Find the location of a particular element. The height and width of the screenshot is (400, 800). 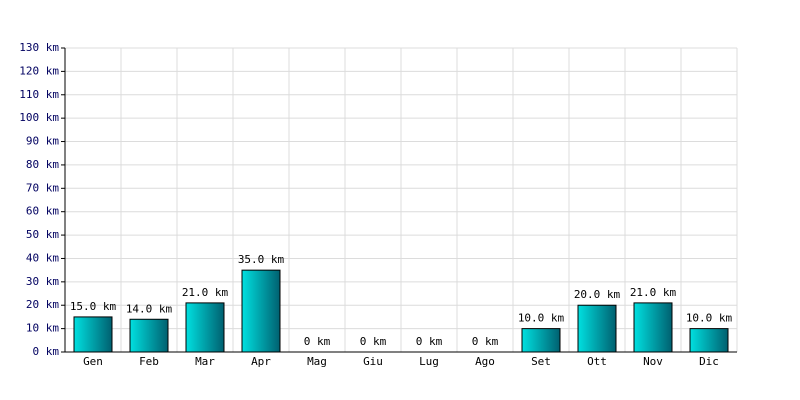

value-label: 14.0 km is located at coordinates (149, 308).